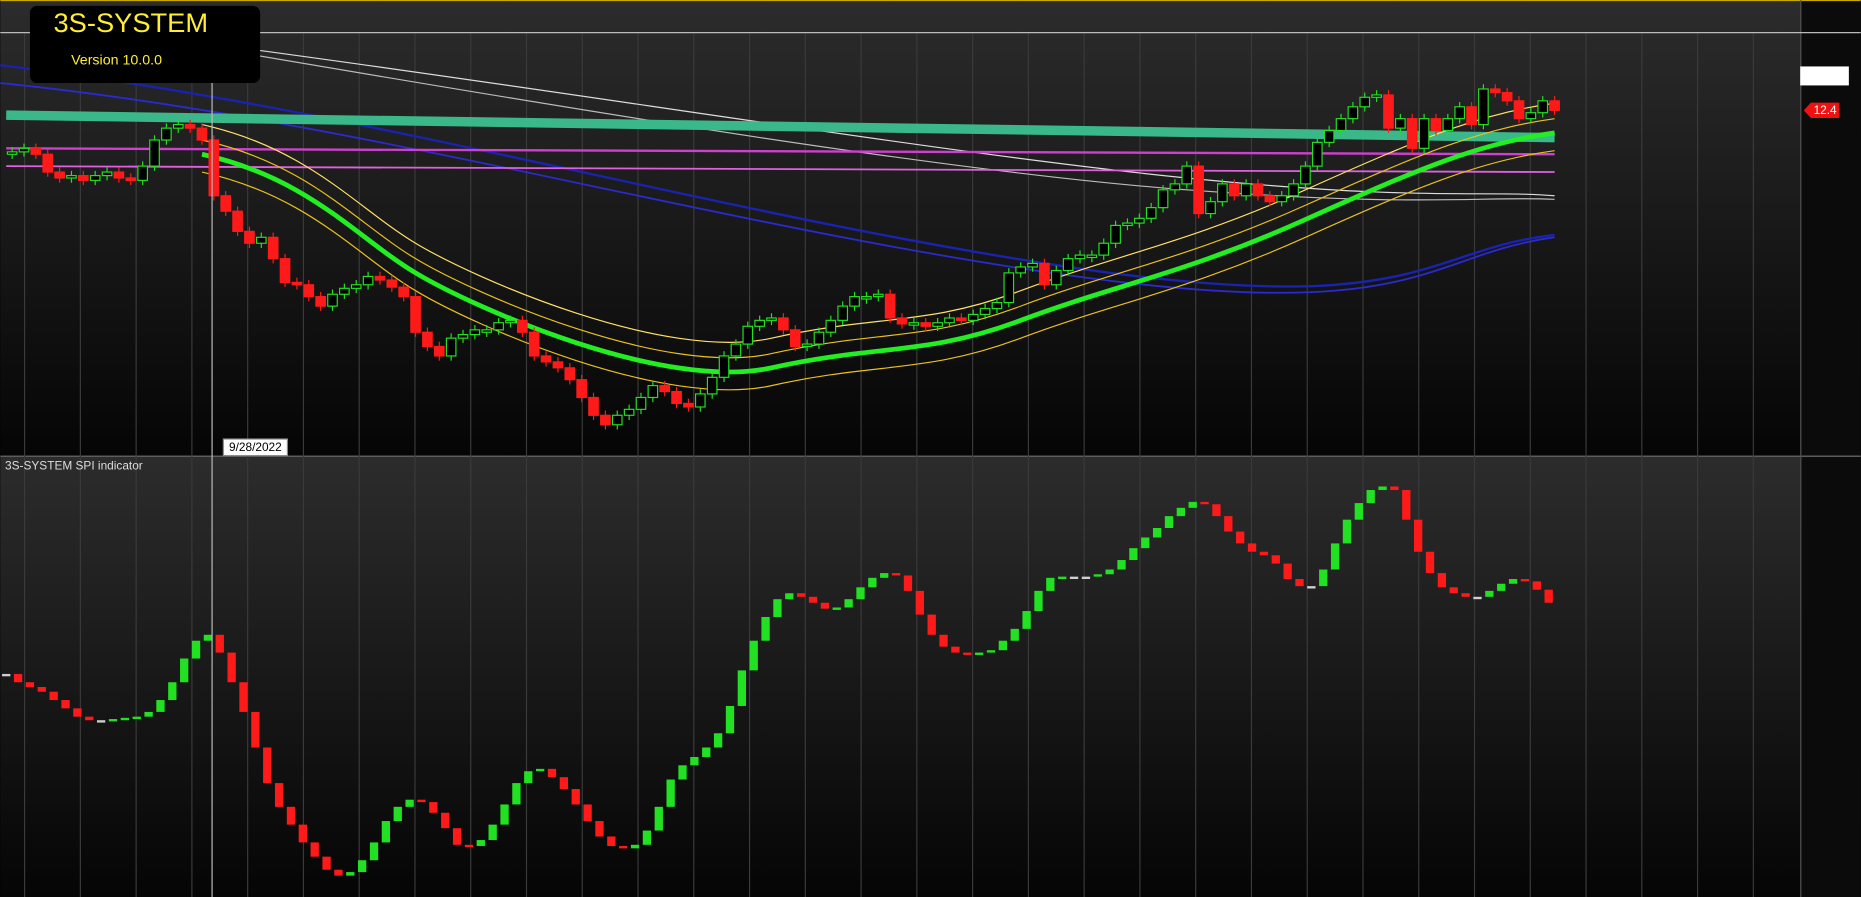  I want to click on price-tag-label: 12.4, so click(1825, 110).